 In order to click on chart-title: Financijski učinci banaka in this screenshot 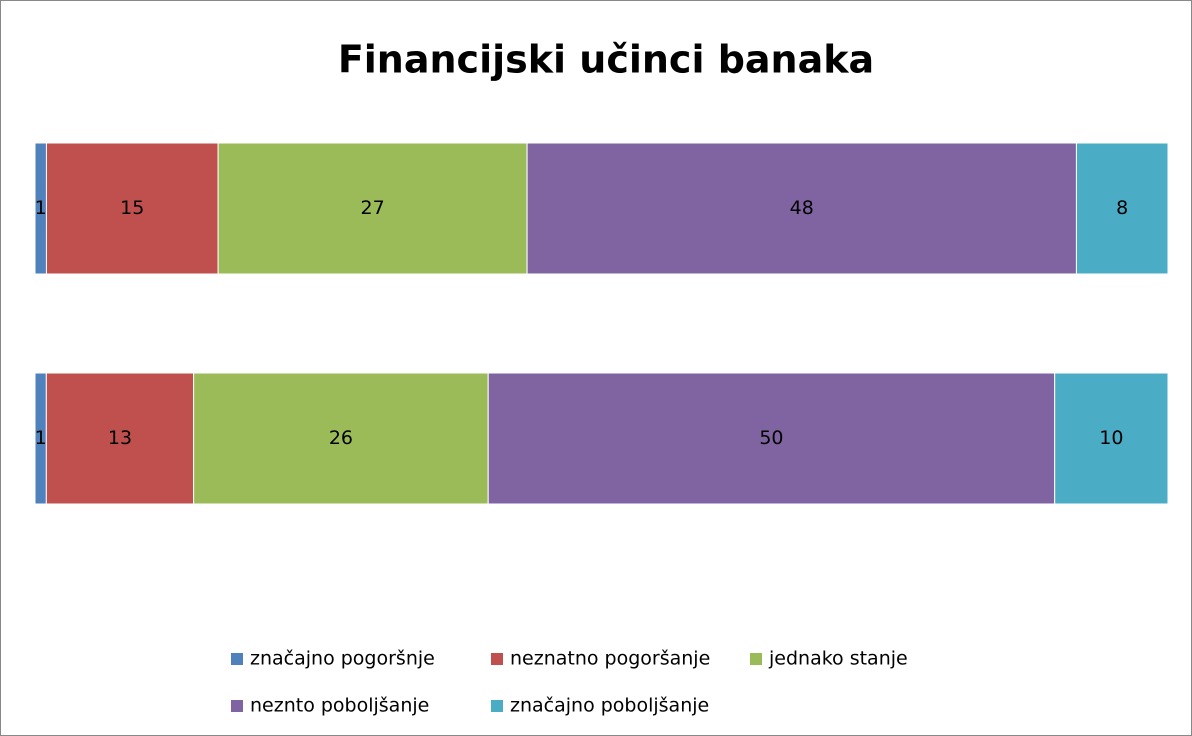, I will do `click(606, 60)`.